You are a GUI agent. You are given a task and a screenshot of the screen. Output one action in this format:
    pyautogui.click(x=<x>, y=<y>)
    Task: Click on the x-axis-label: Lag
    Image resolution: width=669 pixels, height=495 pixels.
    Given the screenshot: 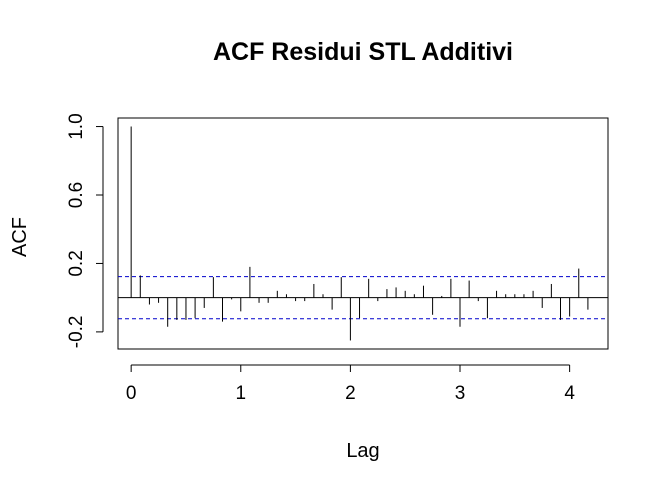 What is the action you would take?
    pyautogui.click(x=362, y=451)
    